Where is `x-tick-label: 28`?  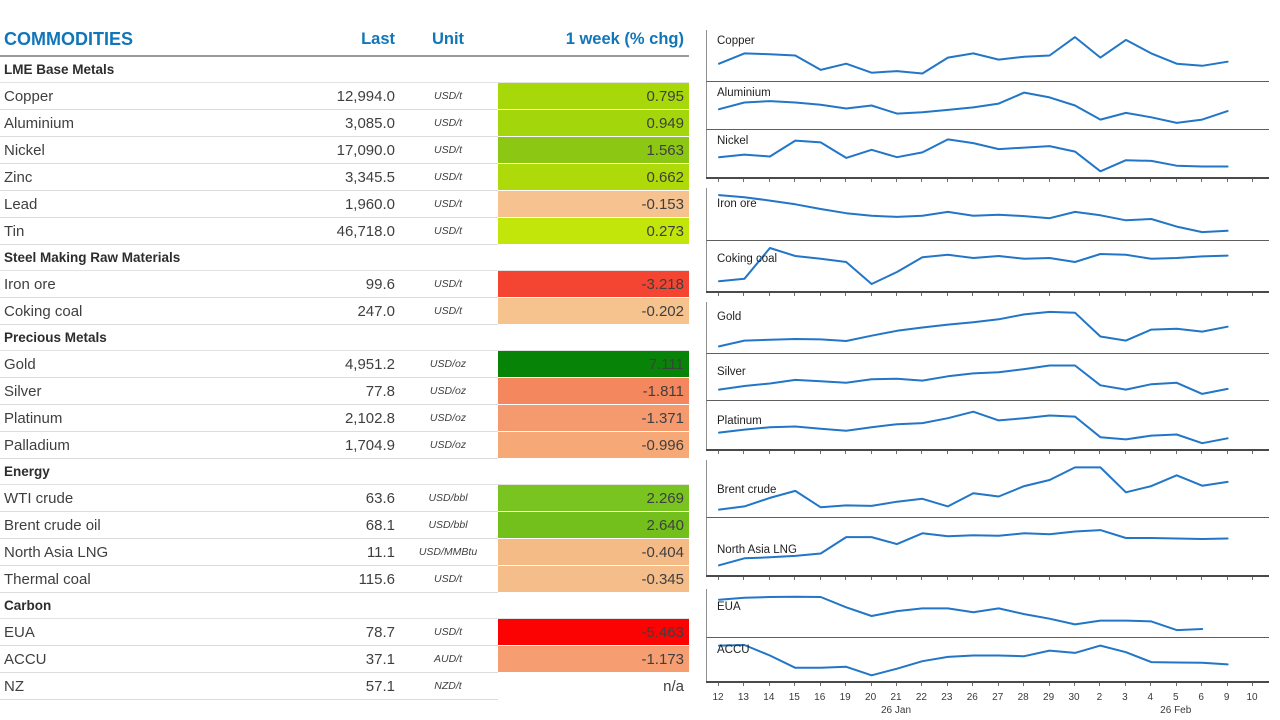 x-tick-label: 28 is located at coordinates (1023, 697).